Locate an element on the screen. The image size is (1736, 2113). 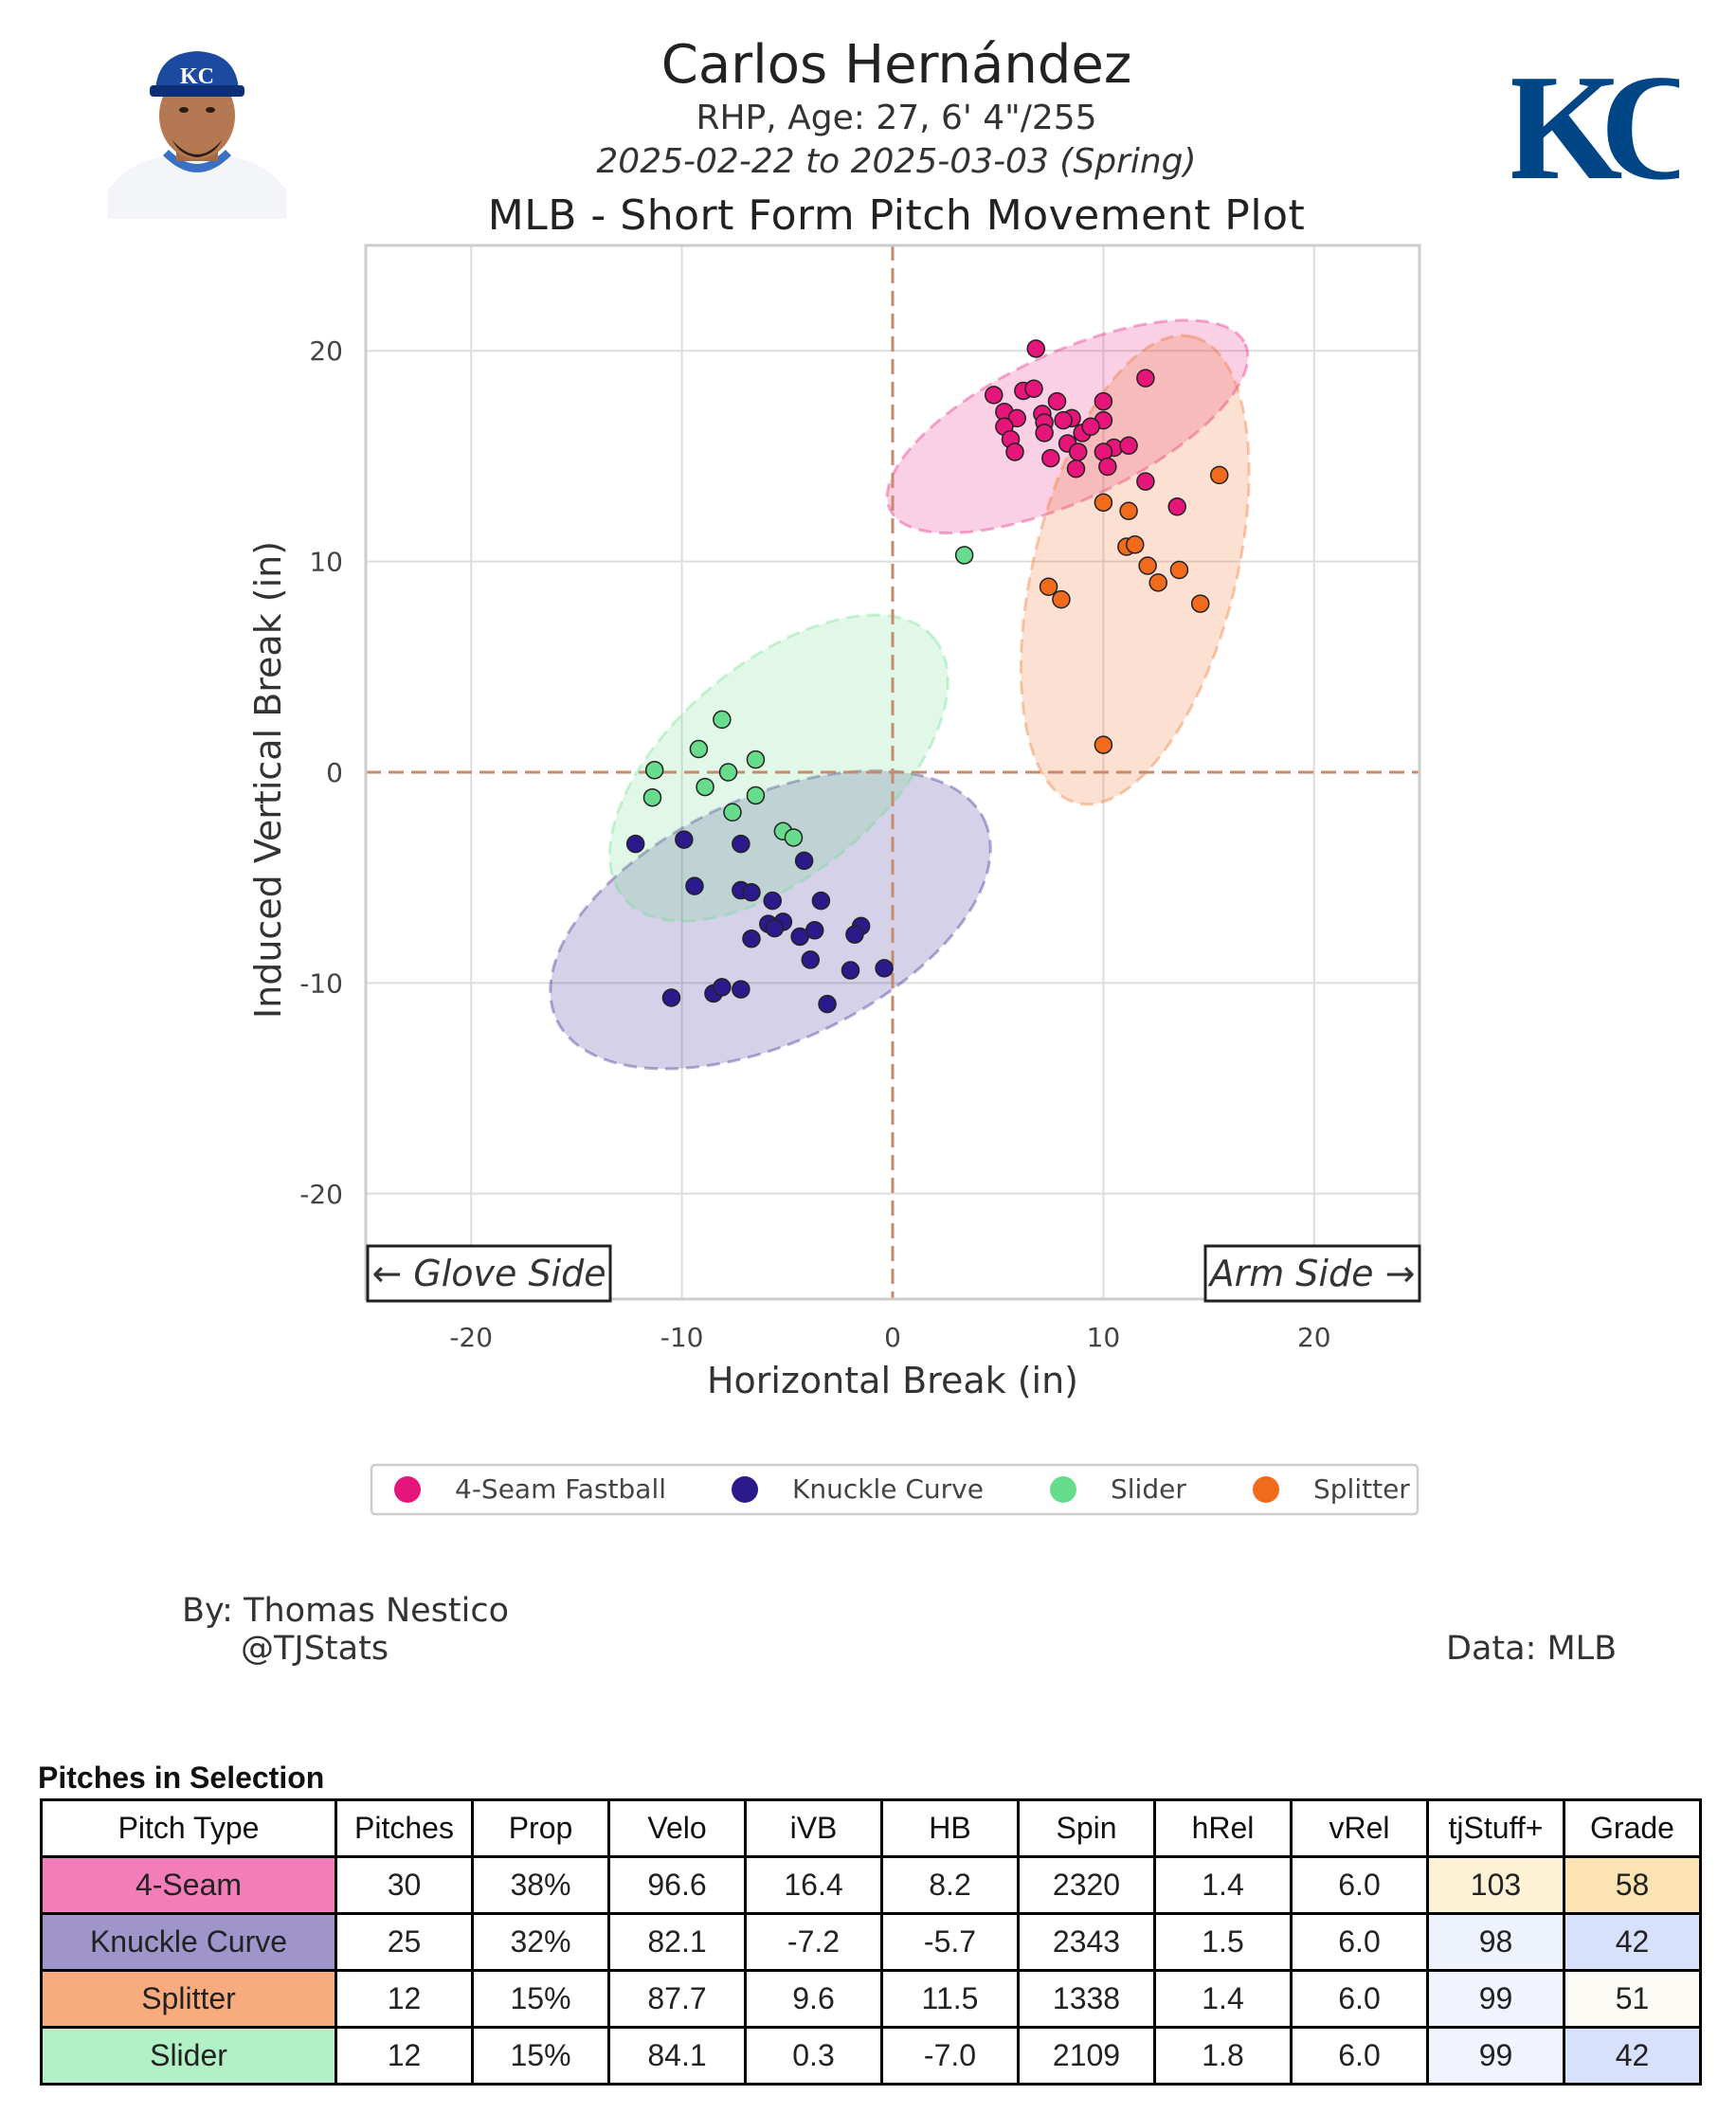
legend-marker-4-seam-fastball is located at coordinates (407, 1489).